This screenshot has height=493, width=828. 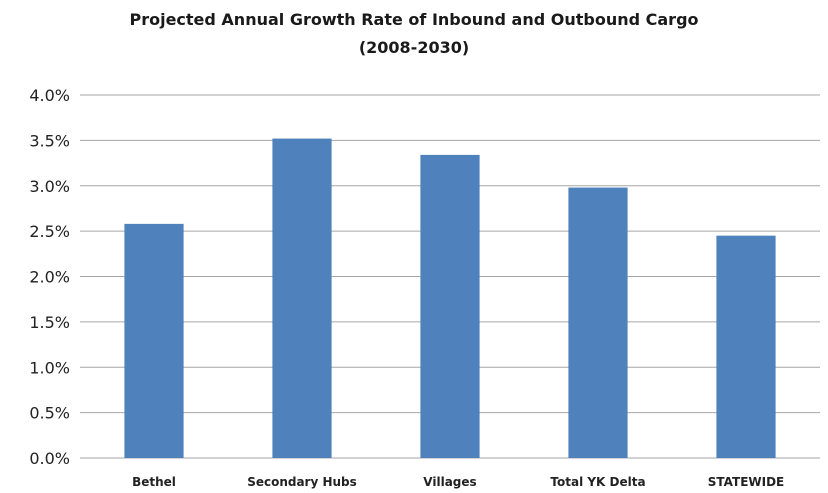 What do you see at coordinates (49, 186) in the screenshot?
I see `y-tick-label: 3.0%` at bounding box center [49, 186].